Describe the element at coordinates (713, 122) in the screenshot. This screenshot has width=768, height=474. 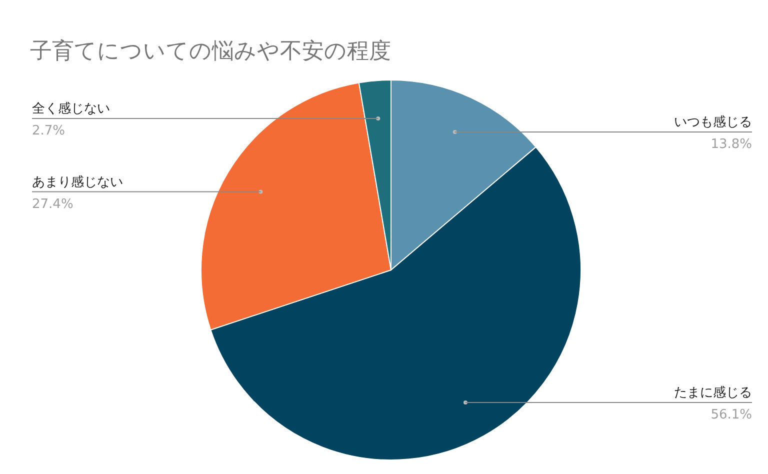
I see `slice-label: いつも感じる` at that location.